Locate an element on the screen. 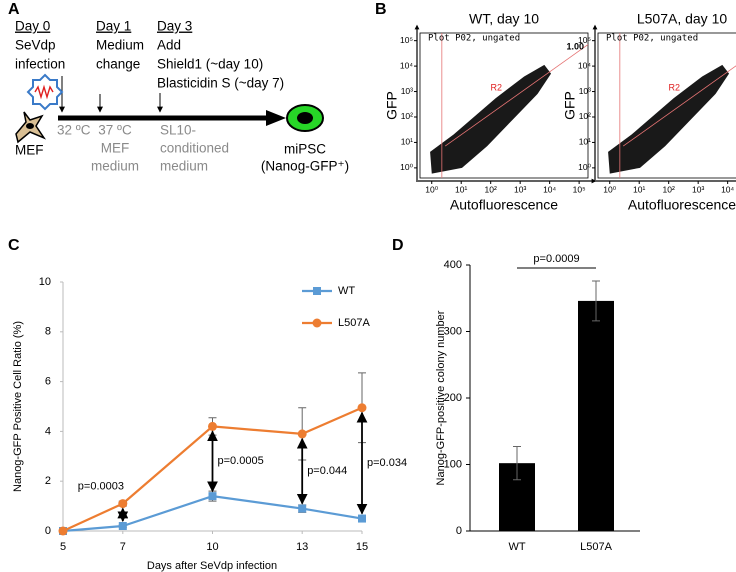  step-text: SeVdp is located at coordinates (35, 45).